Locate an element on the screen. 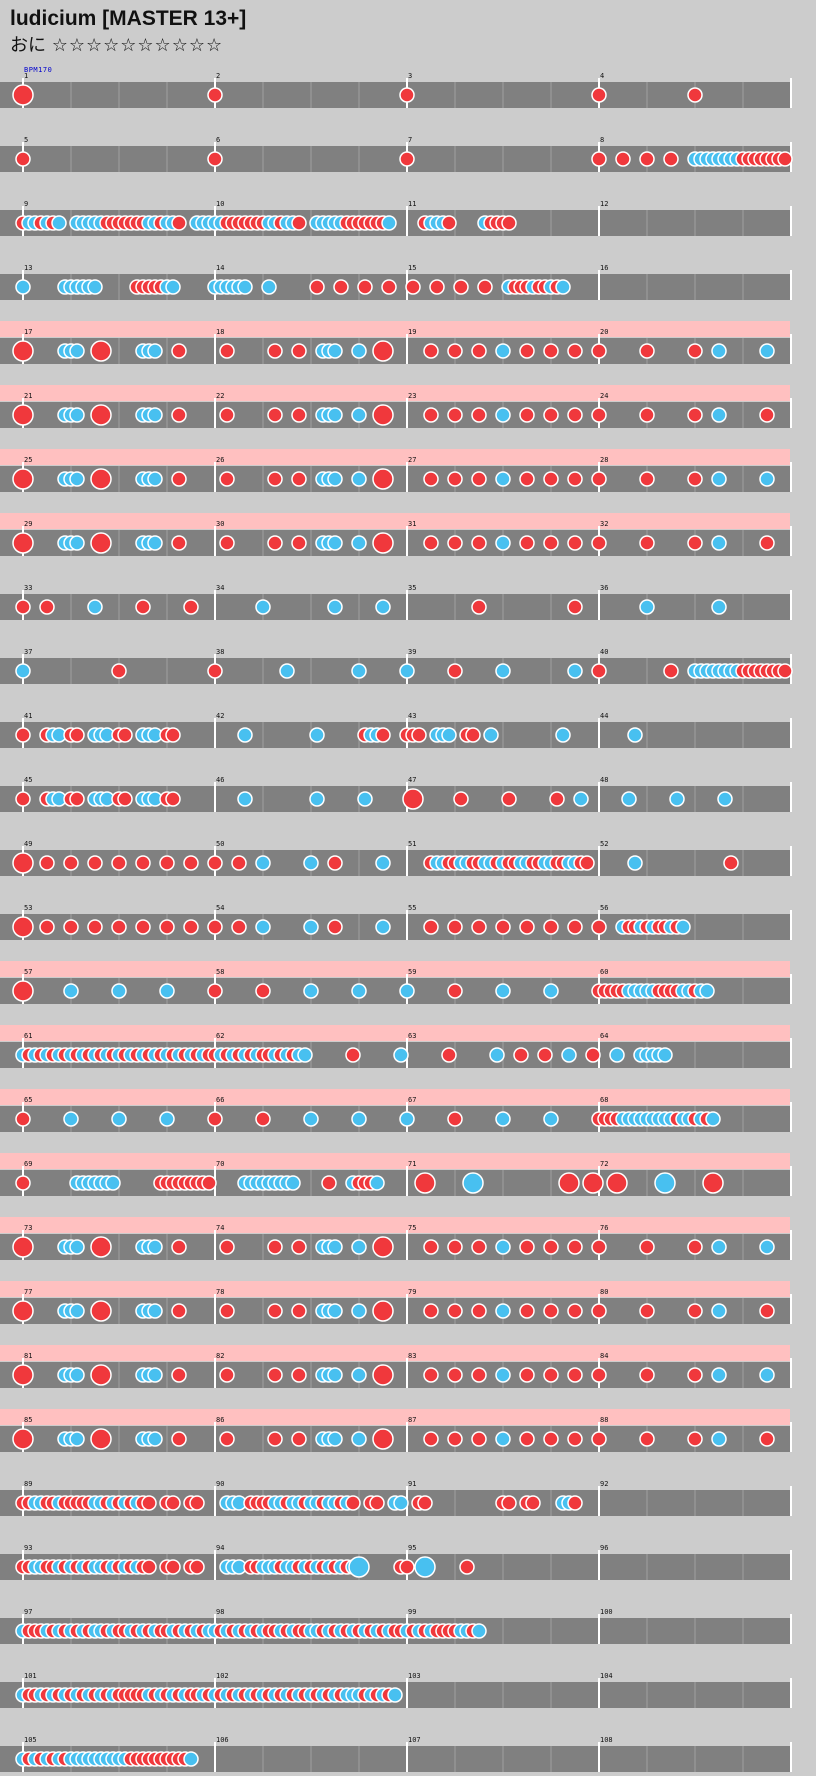 This screenshot has width=816, height=1776. chart-row: 89 90 91 92 is located at coordinates (396, 1498).